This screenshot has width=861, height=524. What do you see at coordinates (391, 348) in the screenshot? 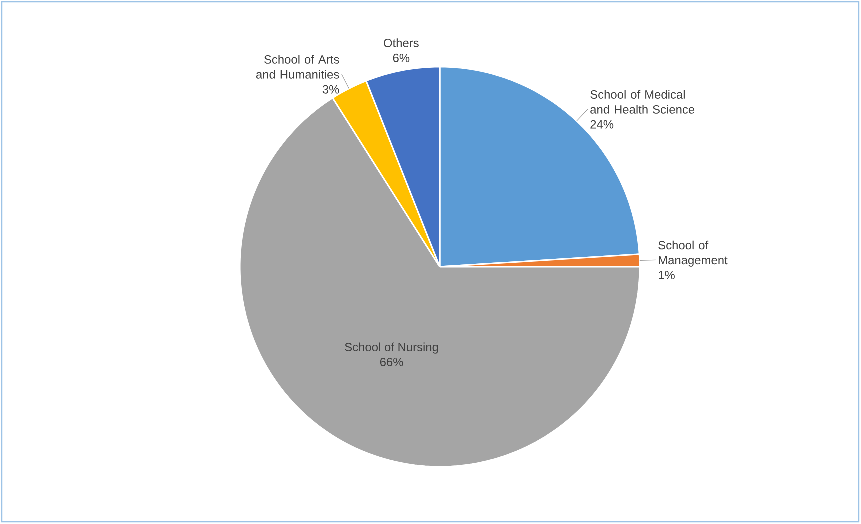
I see `slice-label: School of Nursing` at bounding box center [391, 348].